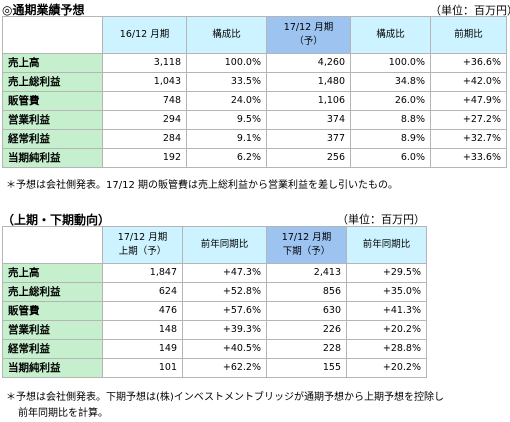  I want to click on cell-value: 1,847, so click(142, 273).